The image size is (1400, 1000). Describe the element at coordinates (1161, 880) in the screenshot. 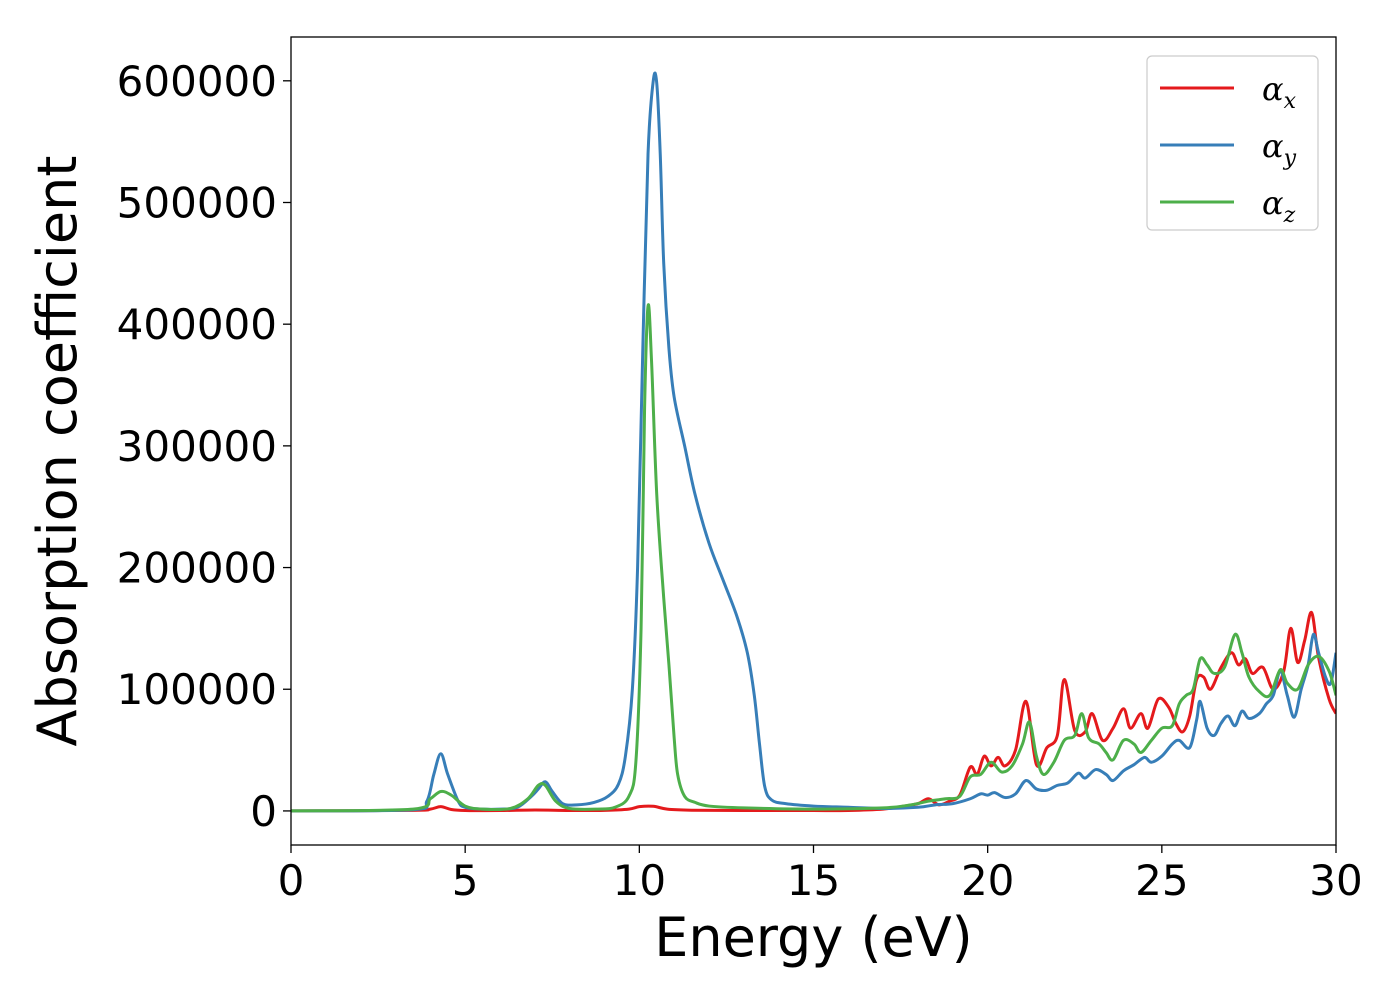

I see `x-tick-label: 25` at that location.